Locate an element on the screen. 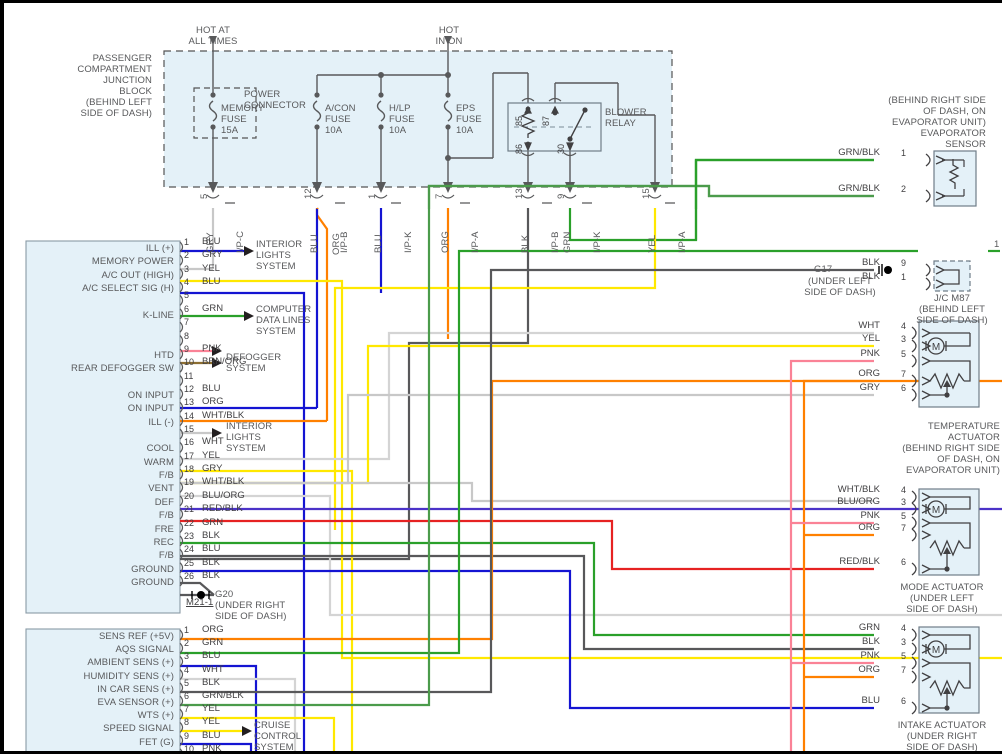 This screenshot has height=754, width=1002. lower-pin-function: HUMIDITY SENS (+) is located at coordinates (128, 676).